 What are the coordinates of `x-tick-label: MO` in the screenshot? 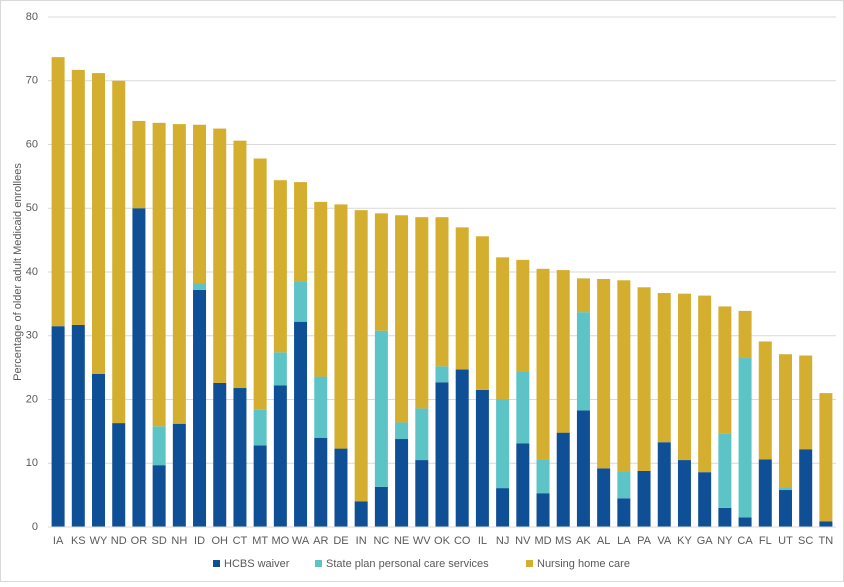 It's located at (280, 541).